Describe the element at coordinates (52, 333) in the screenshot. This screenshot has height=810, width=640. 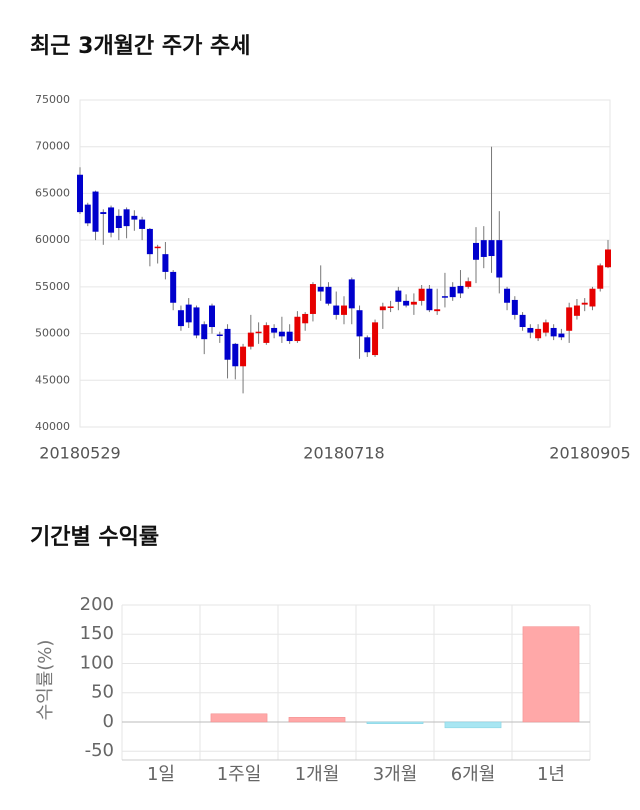
I see `y-tick-label: 50000` at that location.